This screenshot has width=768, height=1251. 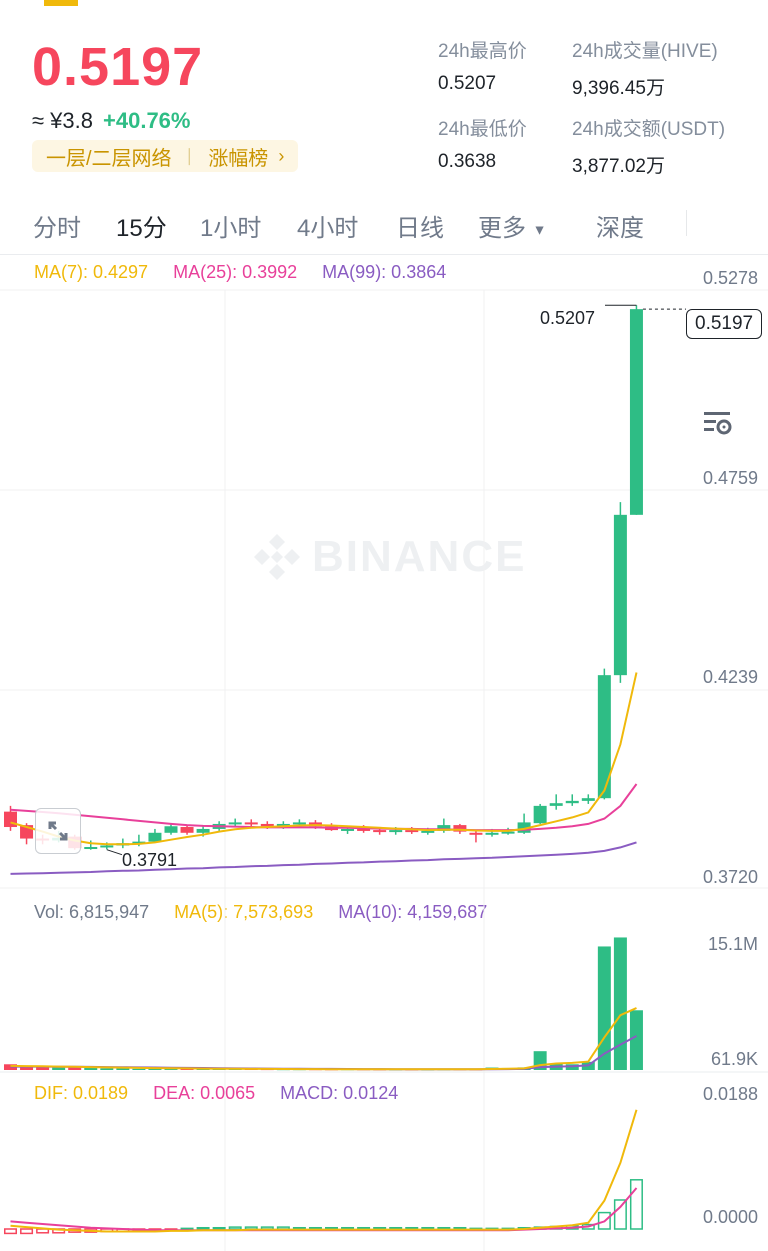 What do you see at coordinates (324, 807) in the screenshot?
I see `ma25-line` at bounding box center [324, 807].